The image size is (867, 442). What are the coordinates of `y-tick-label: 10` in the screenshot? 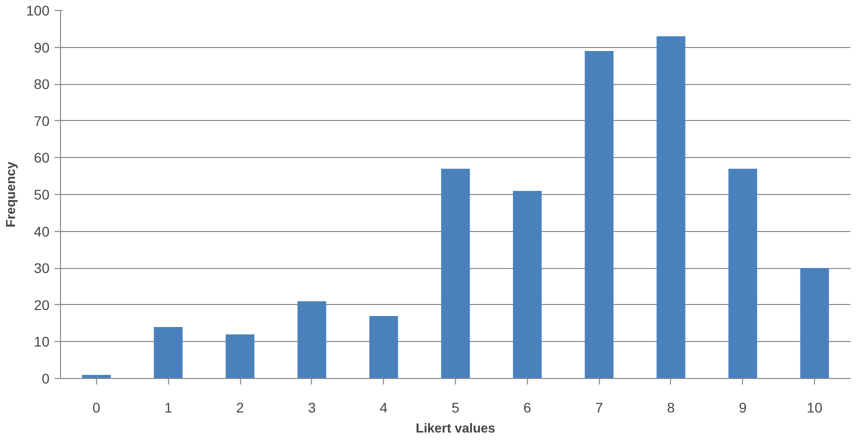 It's located at (42, 342).